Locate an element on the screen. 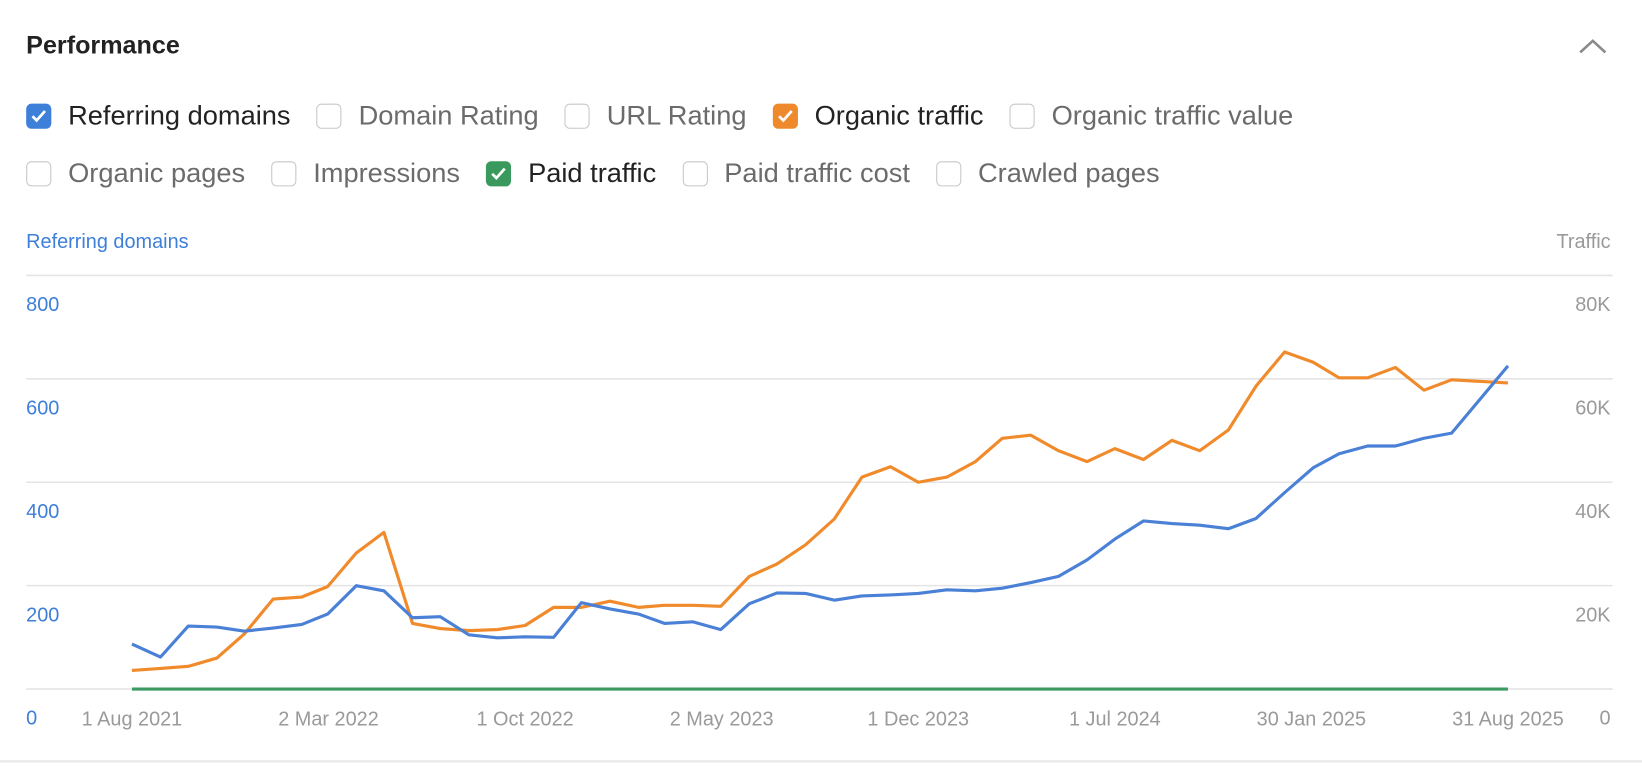 The height and width of the screenshot is (784, 1642). x-tick-label: 1 Jul 2024 is located at coordinates (1115, 720).